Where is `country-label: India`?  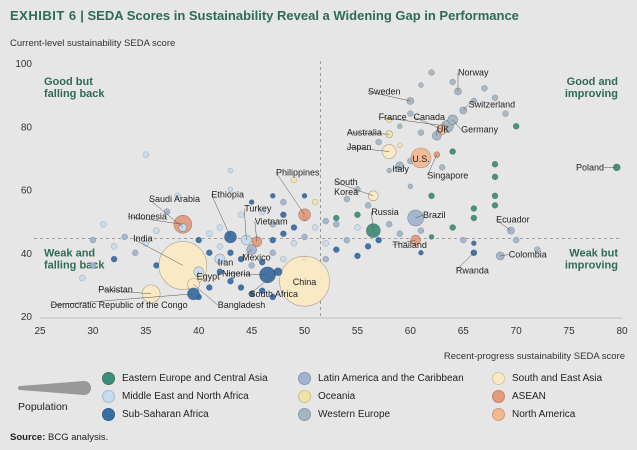
country-label: India is located at coordinates (143, 239).